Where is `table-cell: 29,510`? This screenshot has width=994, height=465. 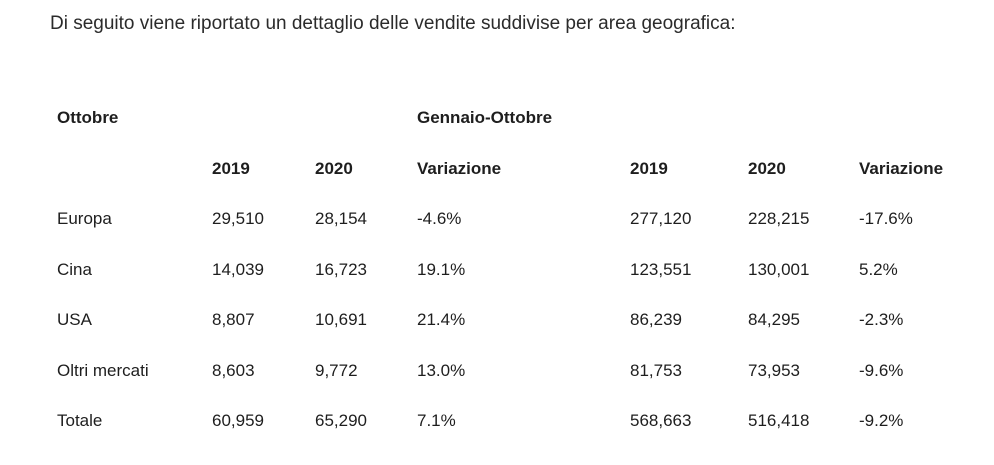
table-cell: 29,510 is located at coordinates (238, 219).